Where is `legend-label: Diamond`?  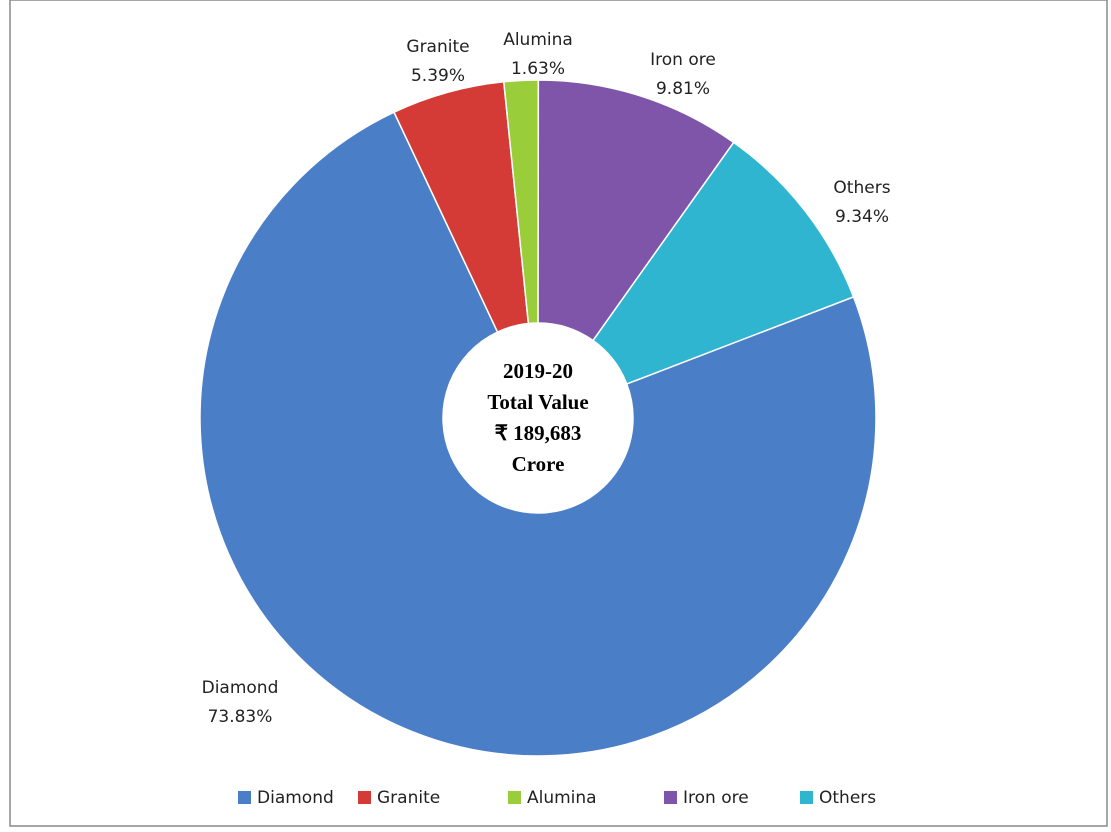
legend-label: Diamond is located at coordinates (295, 798).